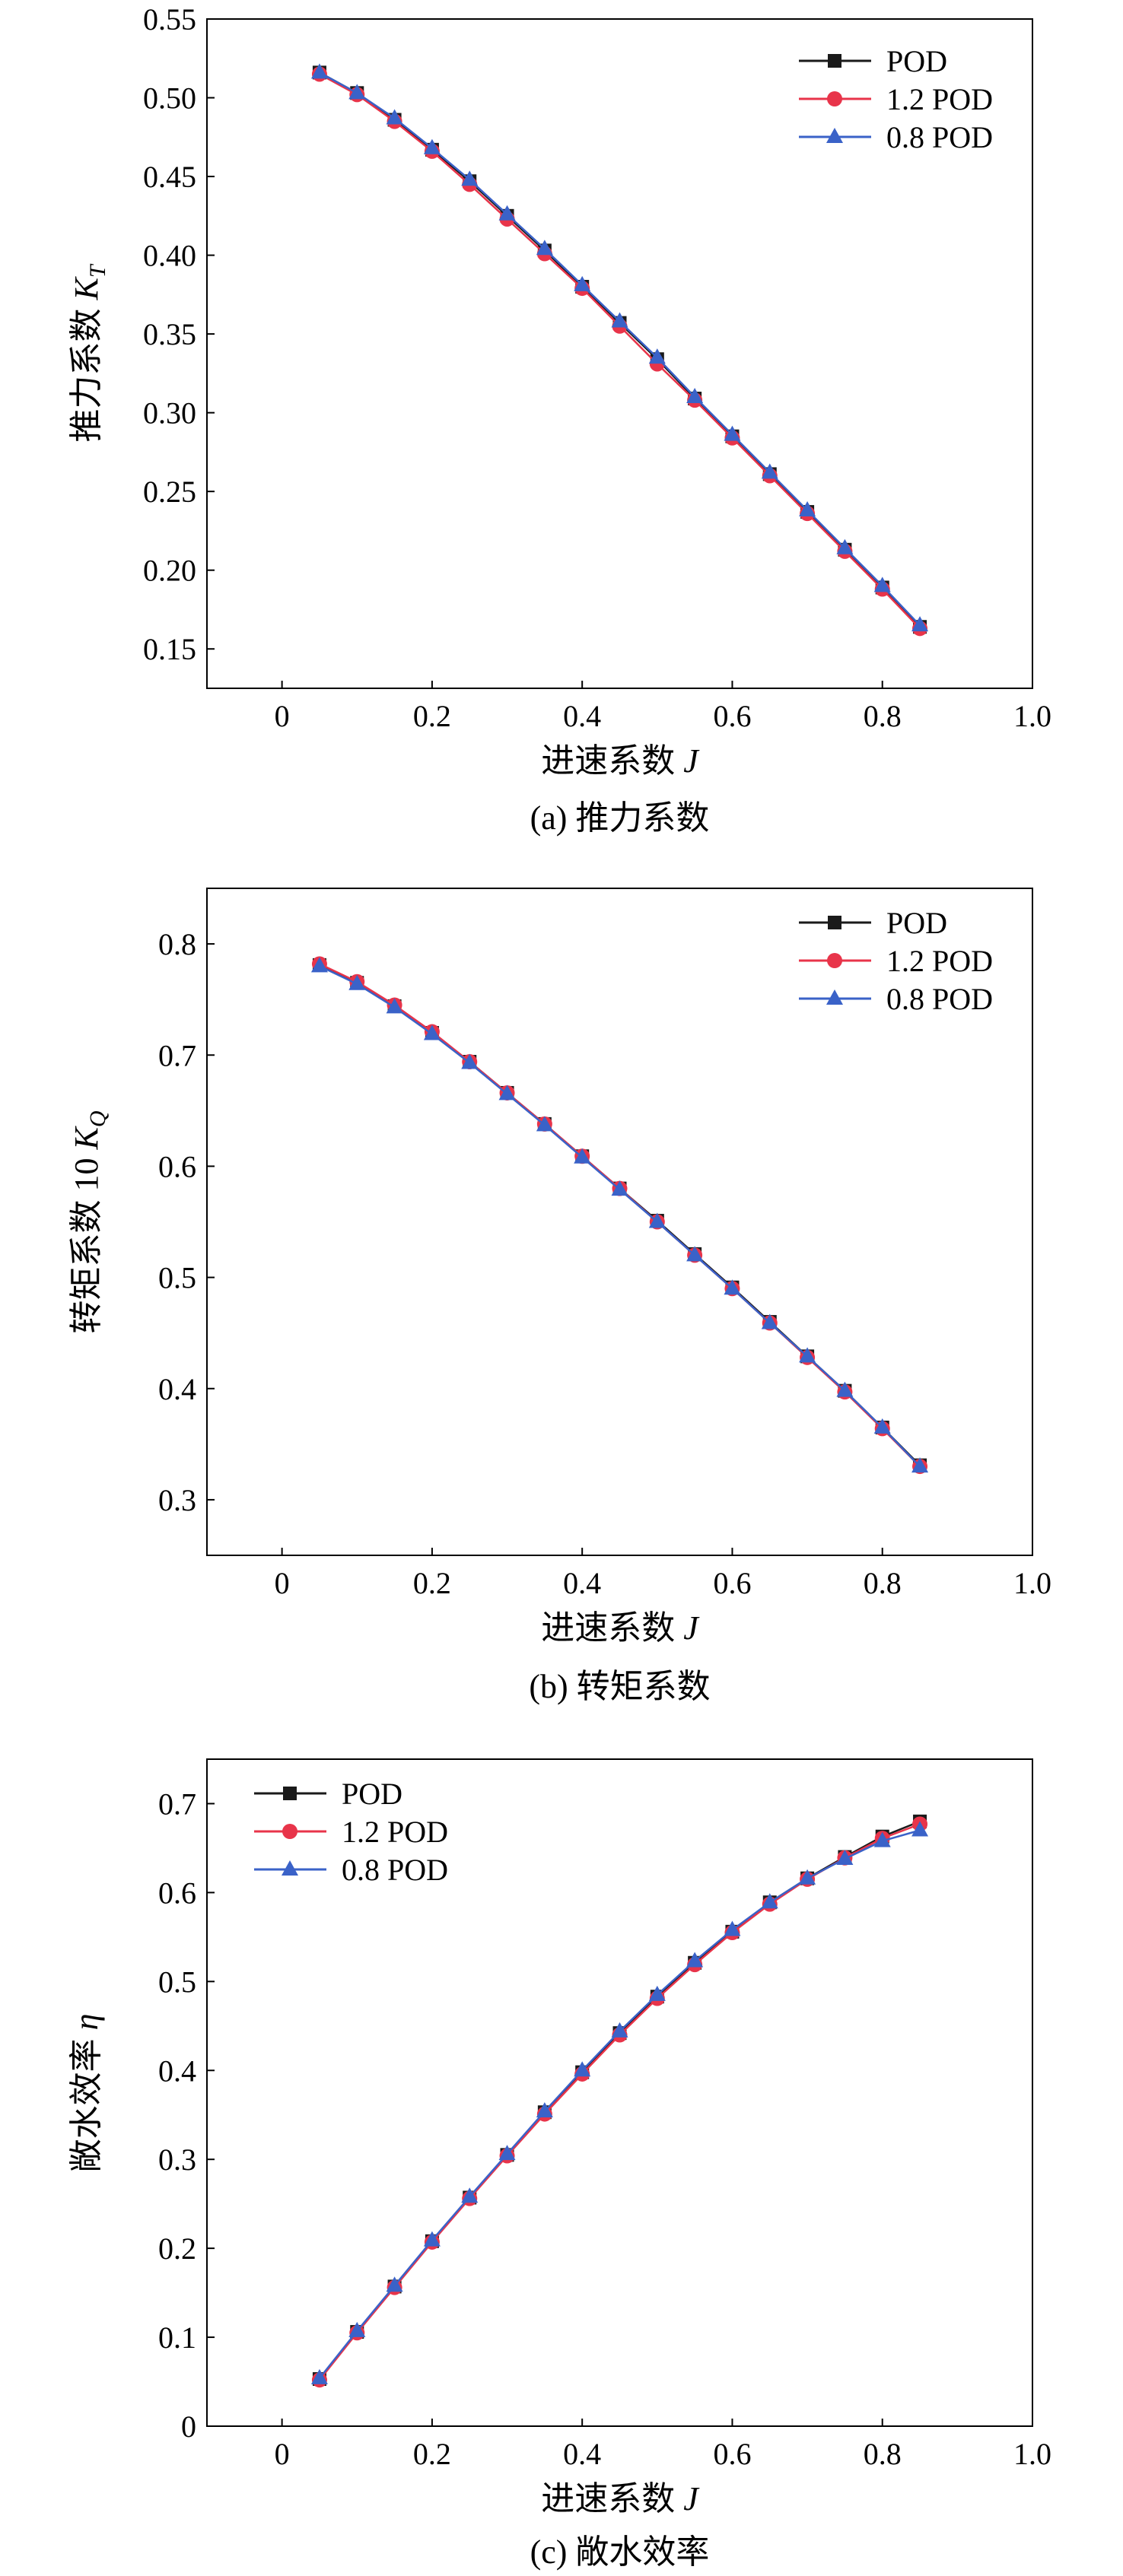 This screenshot has height=2576, width=1123. I want to click on legend: POD 1.2 POD 0.8 POD, so click(896, 961).